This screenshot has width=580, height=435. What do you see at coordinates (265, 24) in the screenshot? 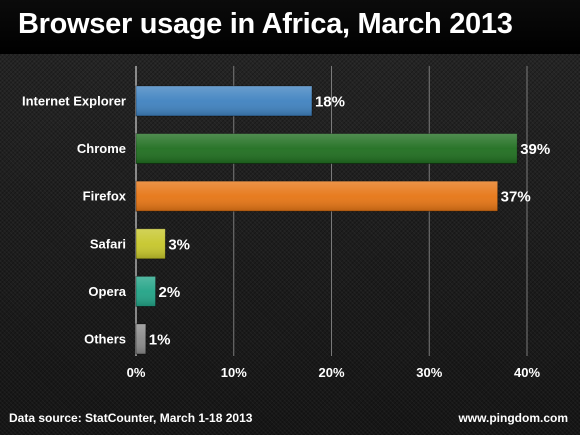
I see `chart-title: Browser usage in Africa, March 2013` at bounding box center [265, 24].